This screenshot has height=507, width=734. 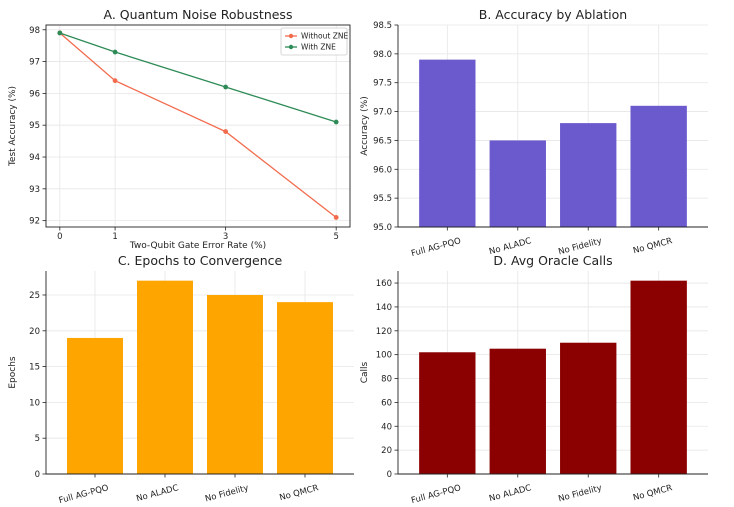 I want to click on y-tick-label: 98.0, so click(x=382, y=55).